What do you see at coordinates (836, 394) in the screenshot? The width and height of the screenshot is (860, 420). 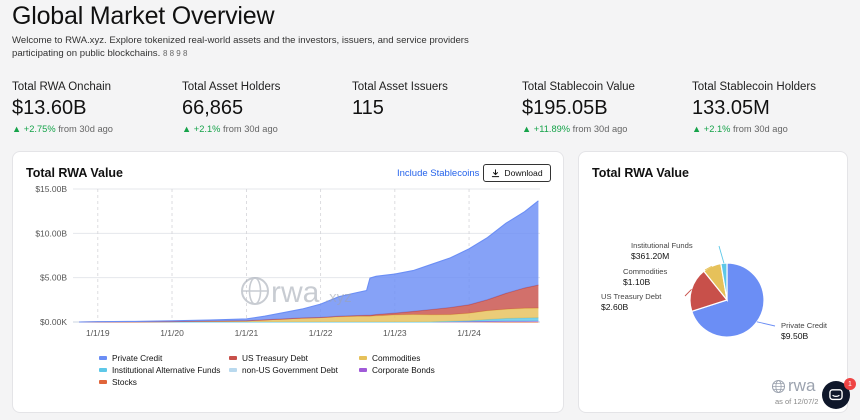 I see `chat-icon` at bounding box center [836, 394].